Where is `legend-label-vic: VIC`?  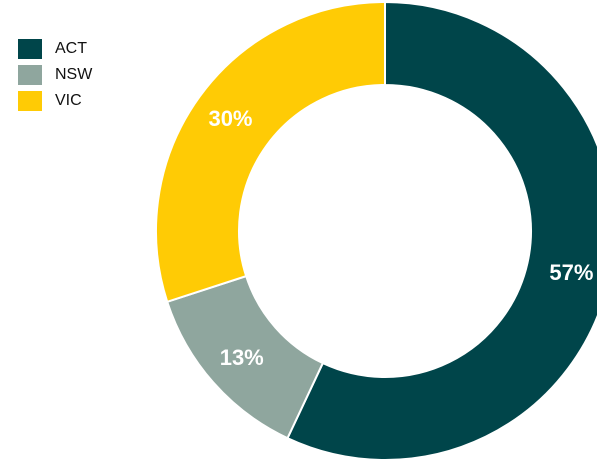
legend-label-vic: VIC is located at coordinates (68, 100).